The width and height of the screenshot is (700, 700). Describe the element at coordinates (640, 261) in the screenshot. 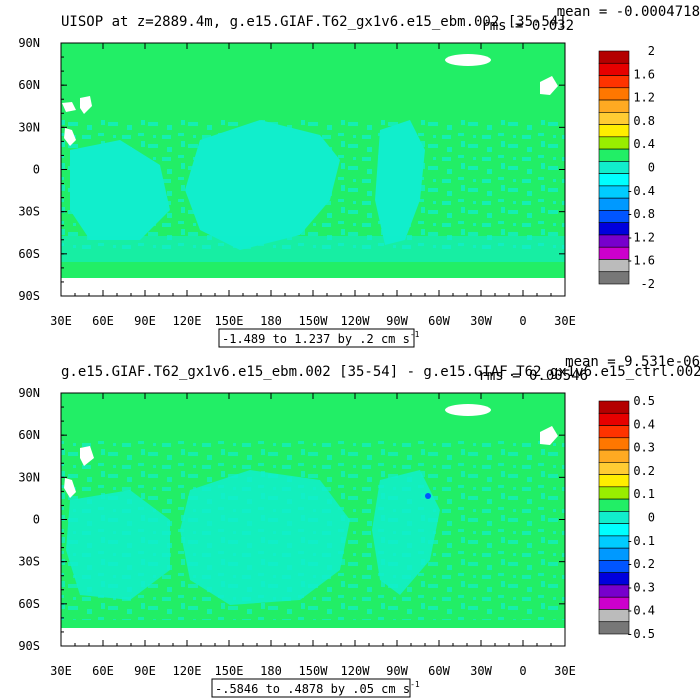

I see `colorbar-label: -1.6` at that location.